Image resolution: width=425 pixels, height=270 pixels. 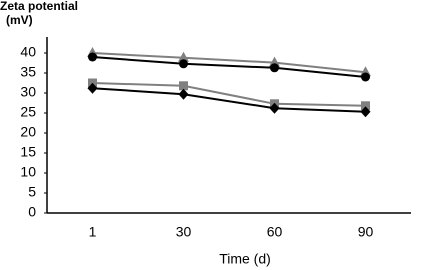 What do you see at coordinates (184, 232) in the screenshot?
I see `x-tick-label: 30` at bounding box center [184, 232].